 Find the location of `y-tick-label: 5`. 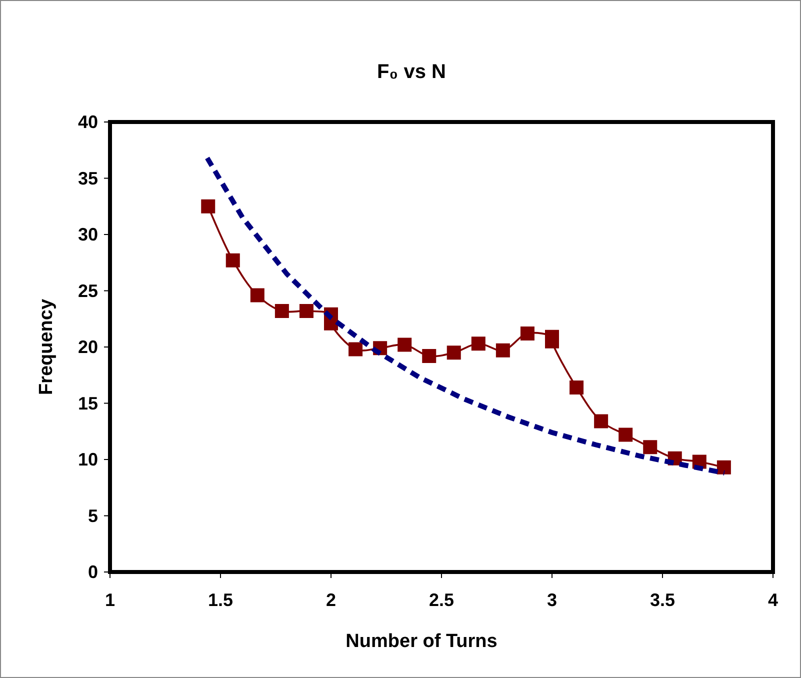

y-tick-label: 5 is located at coordinates (93, 516).